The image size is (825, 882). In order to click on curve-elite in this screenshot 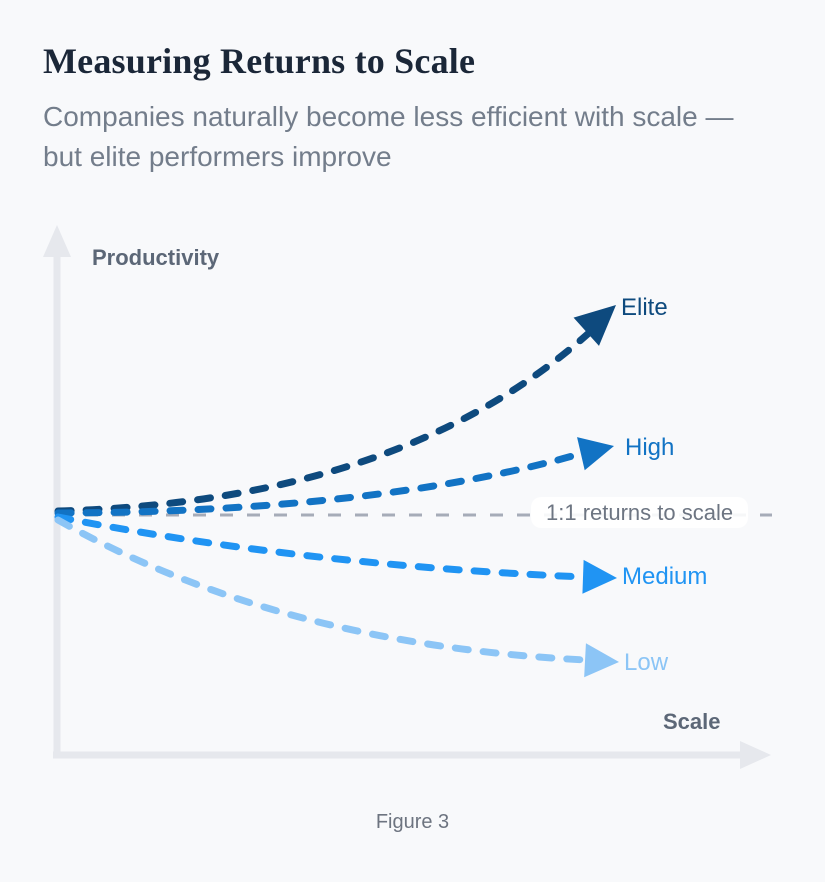, I will do `click(324, 421)`.